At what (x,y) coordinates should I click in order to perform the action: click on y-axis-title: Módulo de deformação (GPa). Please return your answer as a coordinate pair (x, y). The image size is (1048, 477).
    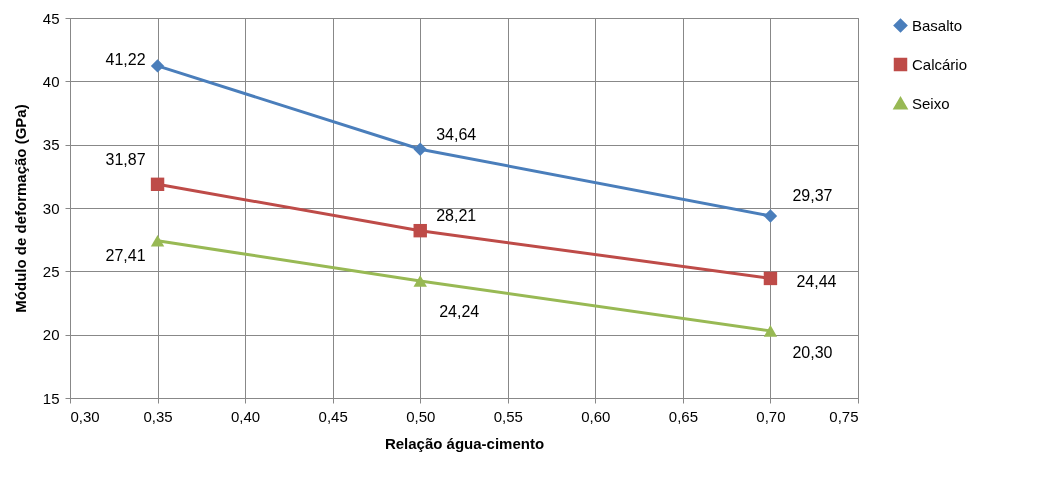
    Looking at the image, I should click on (20, 208).